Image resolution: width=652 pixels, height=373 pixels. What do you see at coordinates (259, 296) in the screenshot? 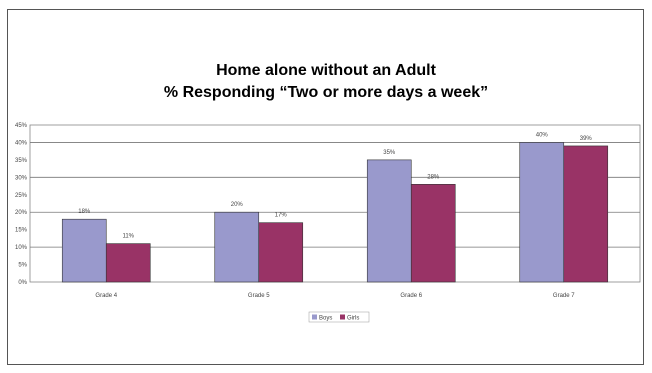
I see `x-tick-label: Grade 5` at bounding box center [259, 296].